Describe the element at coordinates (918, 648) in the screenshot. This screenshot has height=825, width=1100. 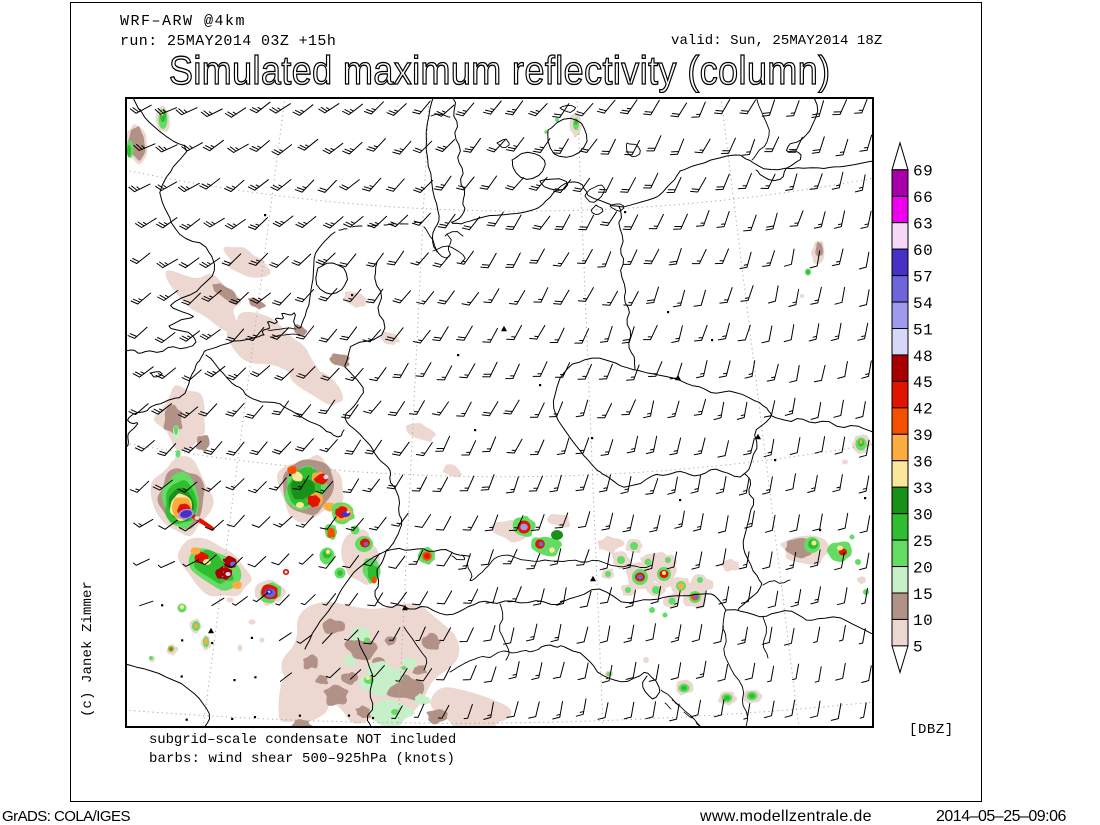
I see `svg-text: 5` at that location.